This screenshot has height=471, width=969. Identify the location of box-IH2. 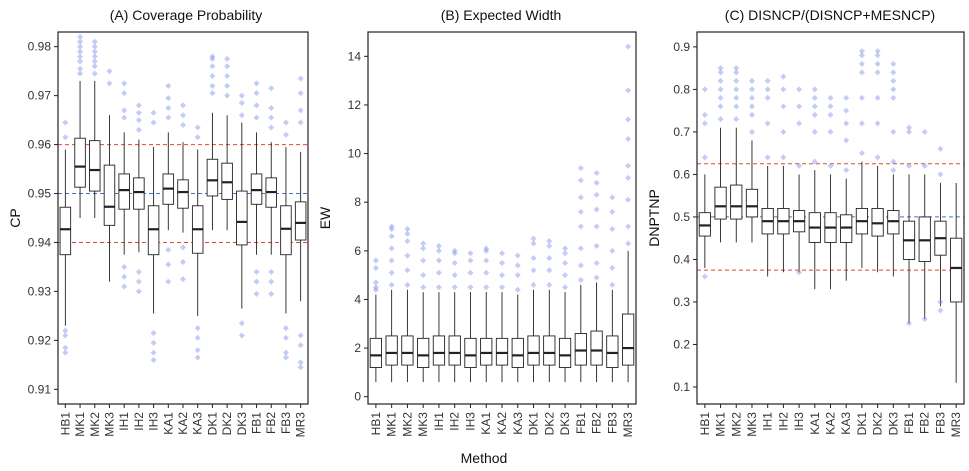
(783, 173).